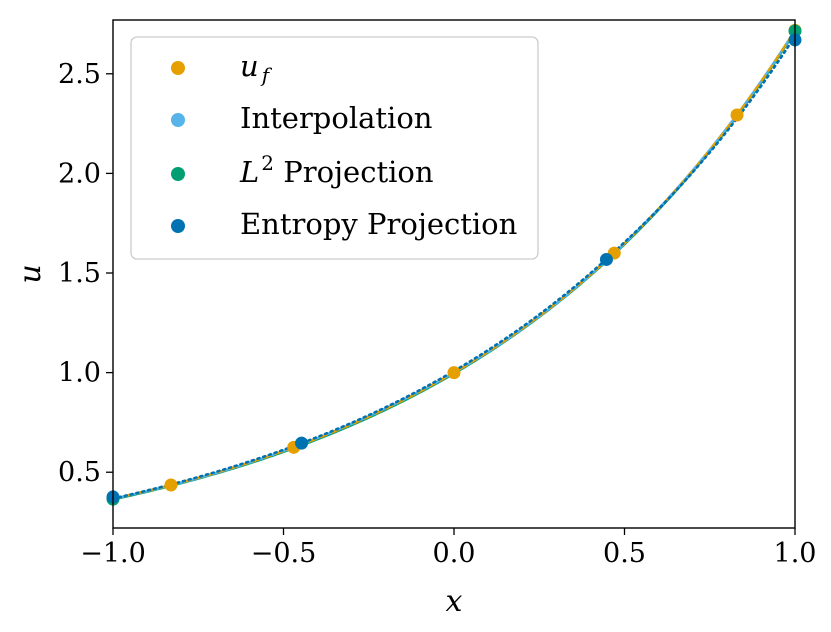 This screenshot has width=831, height=632. What do you see at coordinates (454, 553) in the screenshot?
I see `x-tick-label: 0.0` at bounding box center [454, 553].